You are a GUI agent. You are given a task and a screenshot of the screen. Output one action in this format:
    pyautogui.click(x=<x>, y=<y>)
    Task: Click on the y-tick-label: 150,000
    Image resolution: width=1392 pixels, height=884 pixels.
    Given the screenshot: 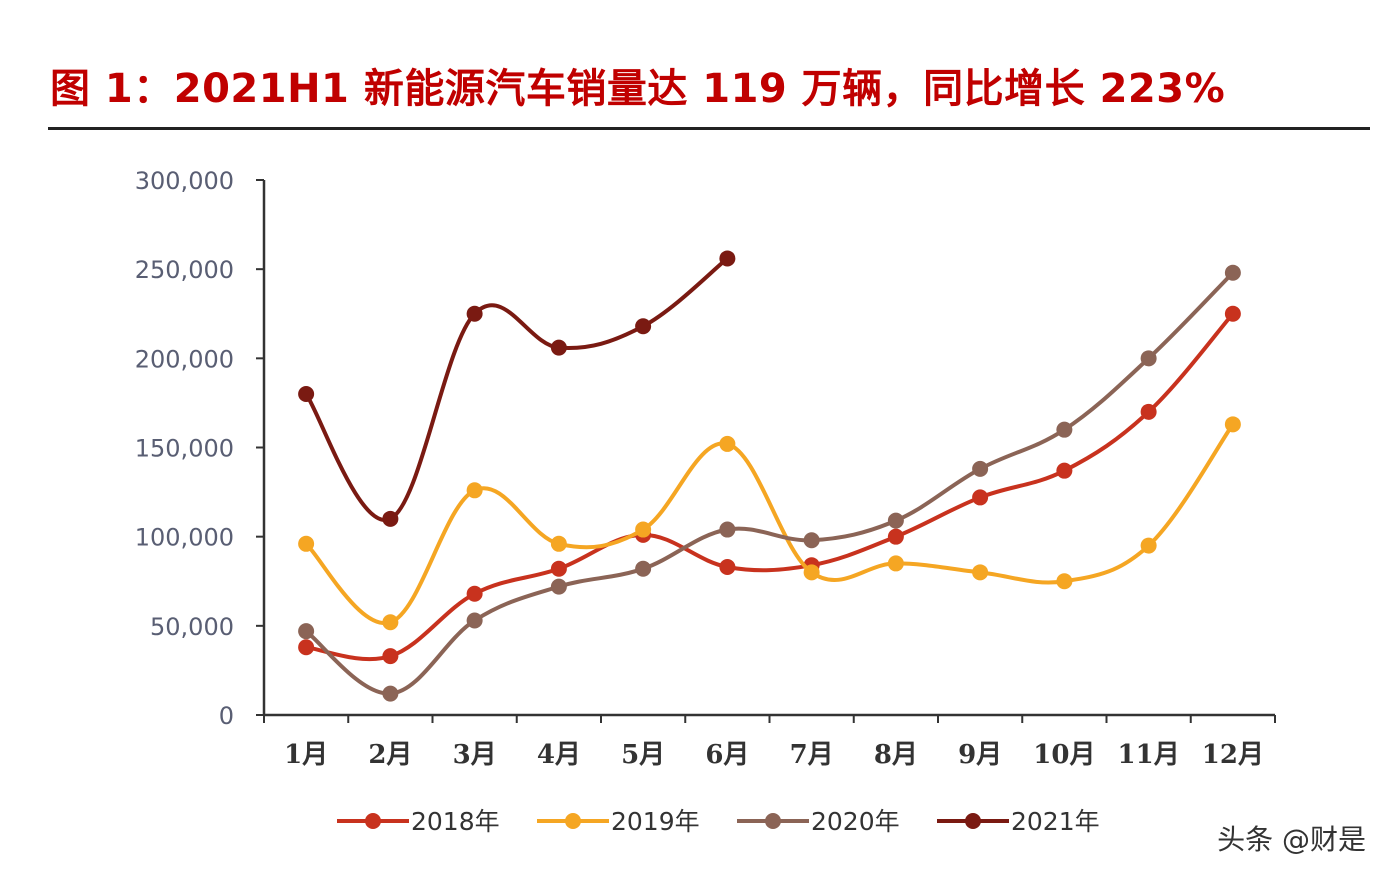 What is the action you would take?
    pyautogui.click(x=184, y=449)
    